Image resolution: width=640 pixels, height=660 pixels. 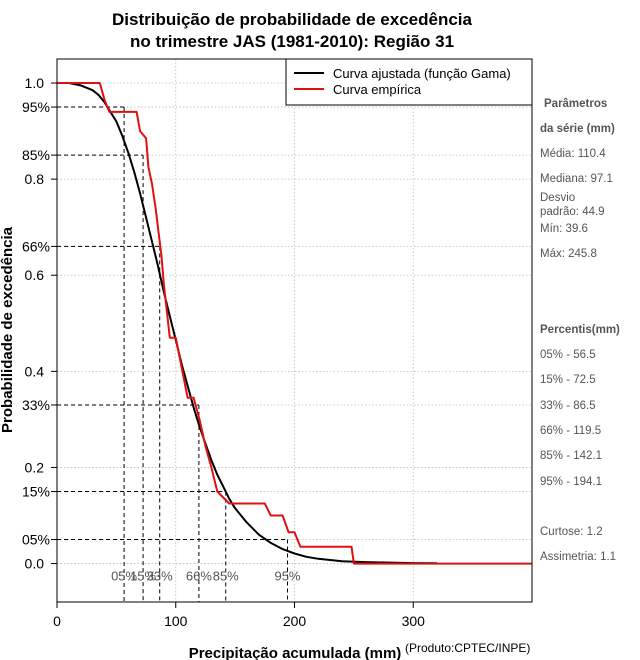 What do you see at coordinates (199, 575) in the screenshot?
I see `percentile-x-label: 66%` at bounding box center [199, 575].